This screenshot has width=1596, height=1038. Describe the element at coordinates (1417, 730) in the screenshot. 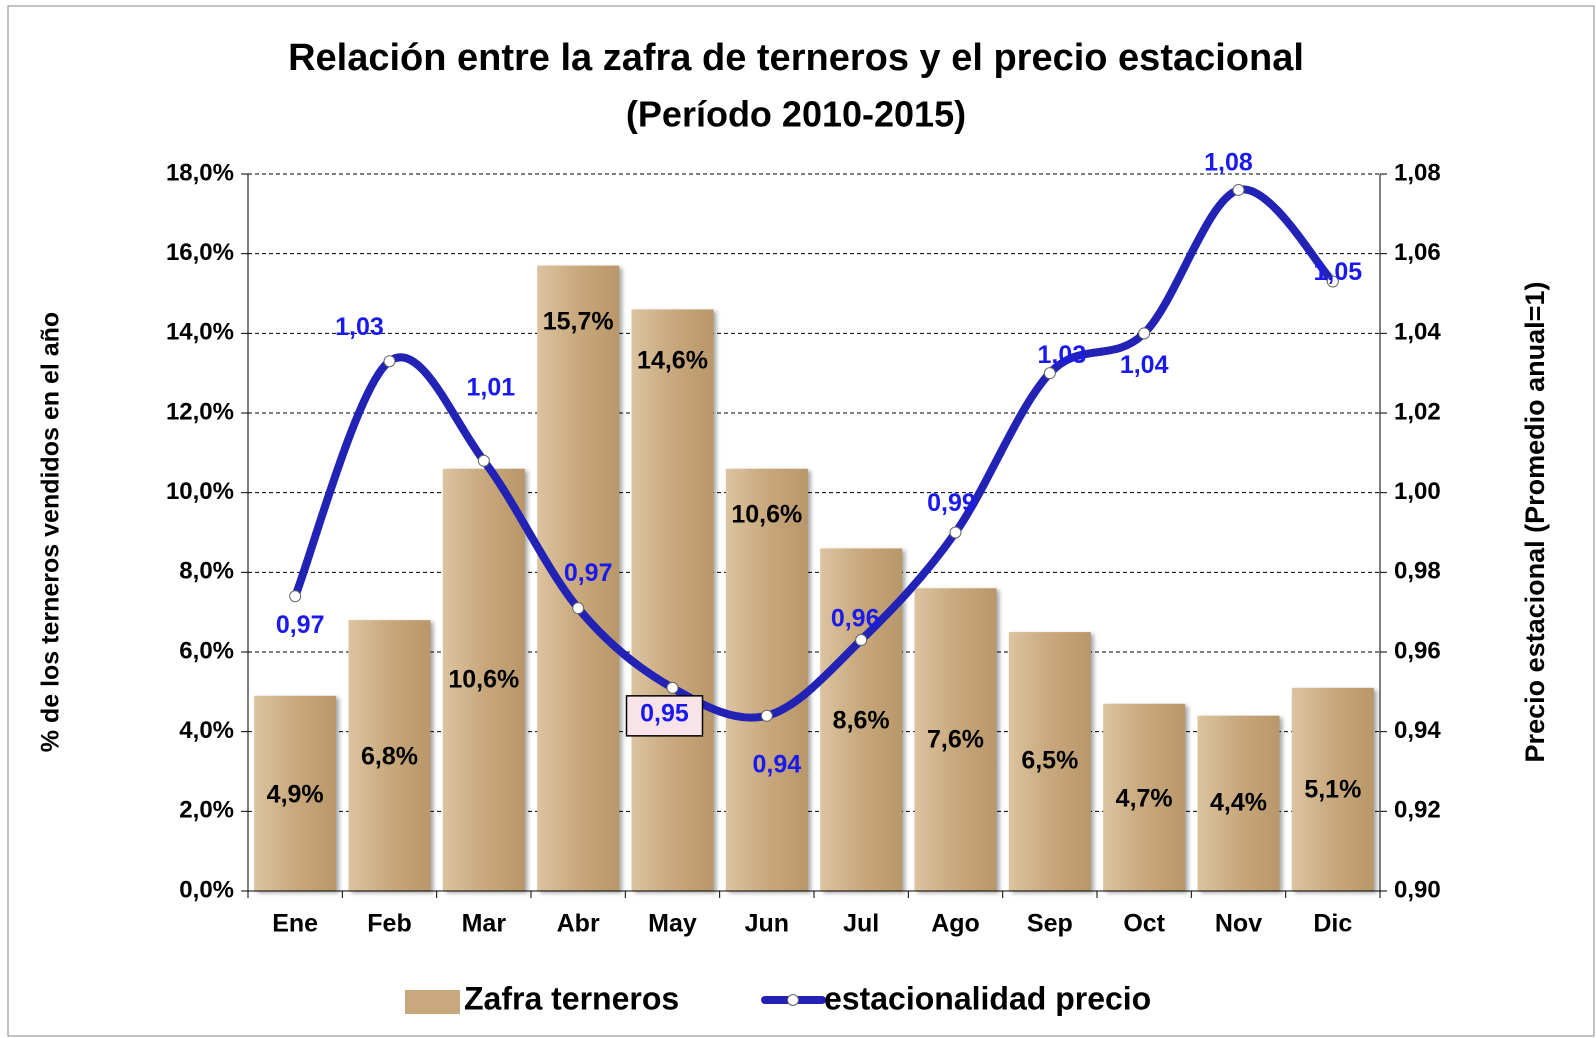

I see `y2-tick-label: 0,94` at that location.